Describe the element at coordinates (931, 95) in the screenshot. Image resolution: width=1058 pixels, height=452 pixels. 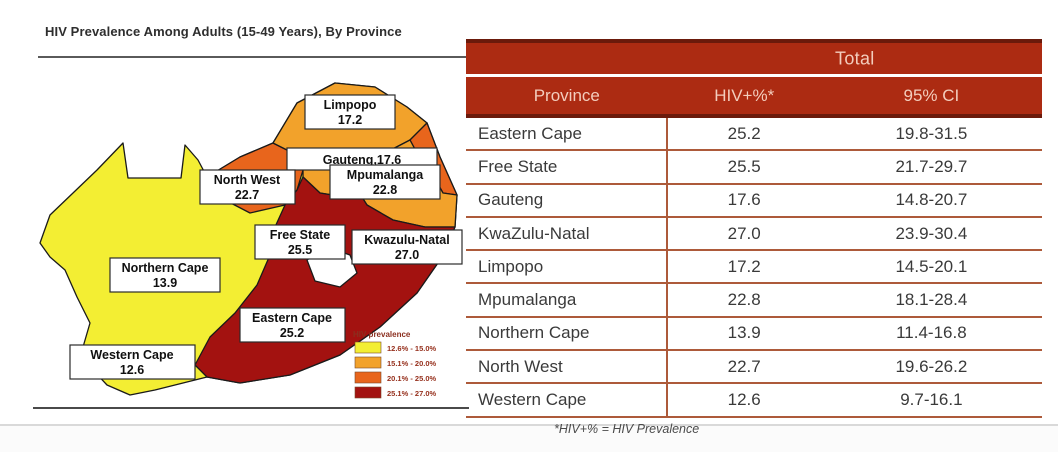
I see `col-header-ci: 95% CI` at that location.